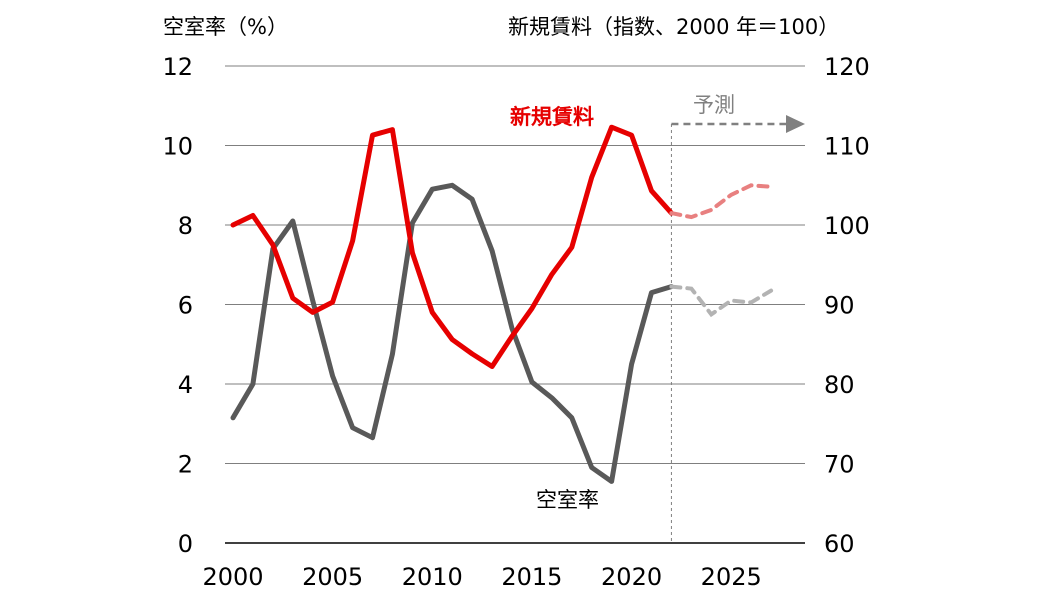 Image resolution: width=1041 pixels, height=594 pixels. What do you see at coordinates (531, 577) in the screenshot?
I see `x-tick-label: 2015` at bounding box center [531, 577].